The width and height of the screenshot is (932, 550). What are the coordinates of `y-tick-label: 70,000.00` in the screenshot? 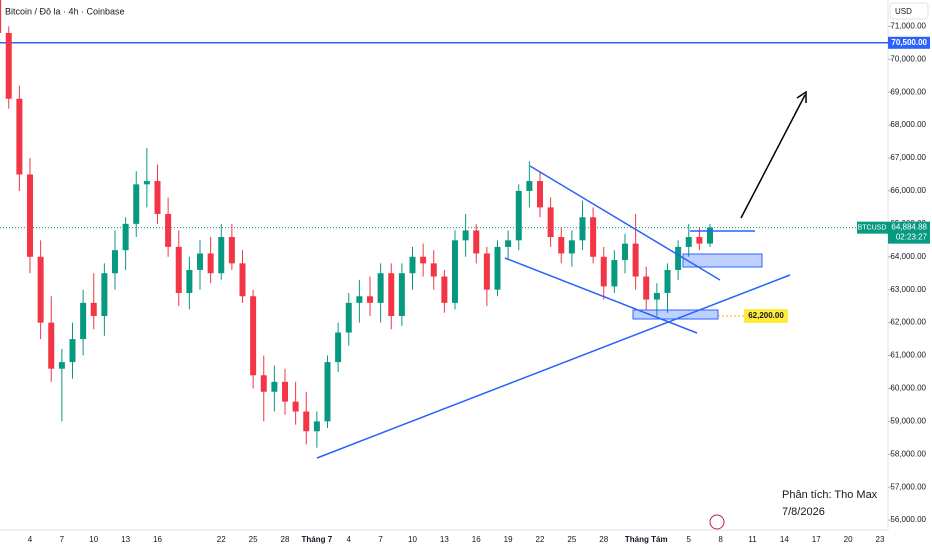 It's located at (908, 58).